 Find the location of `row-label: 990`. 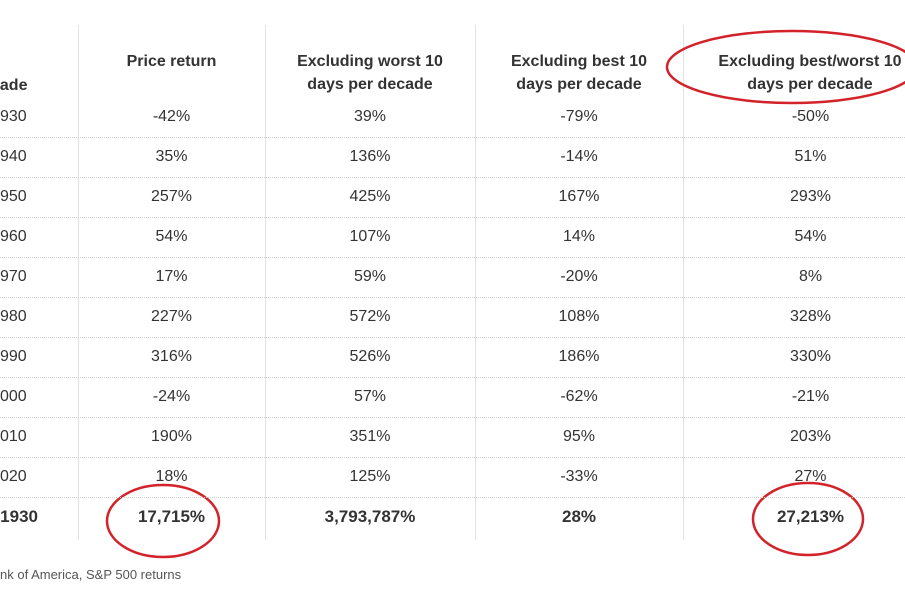

row-label: 990 is located at coordinates (13, 356).